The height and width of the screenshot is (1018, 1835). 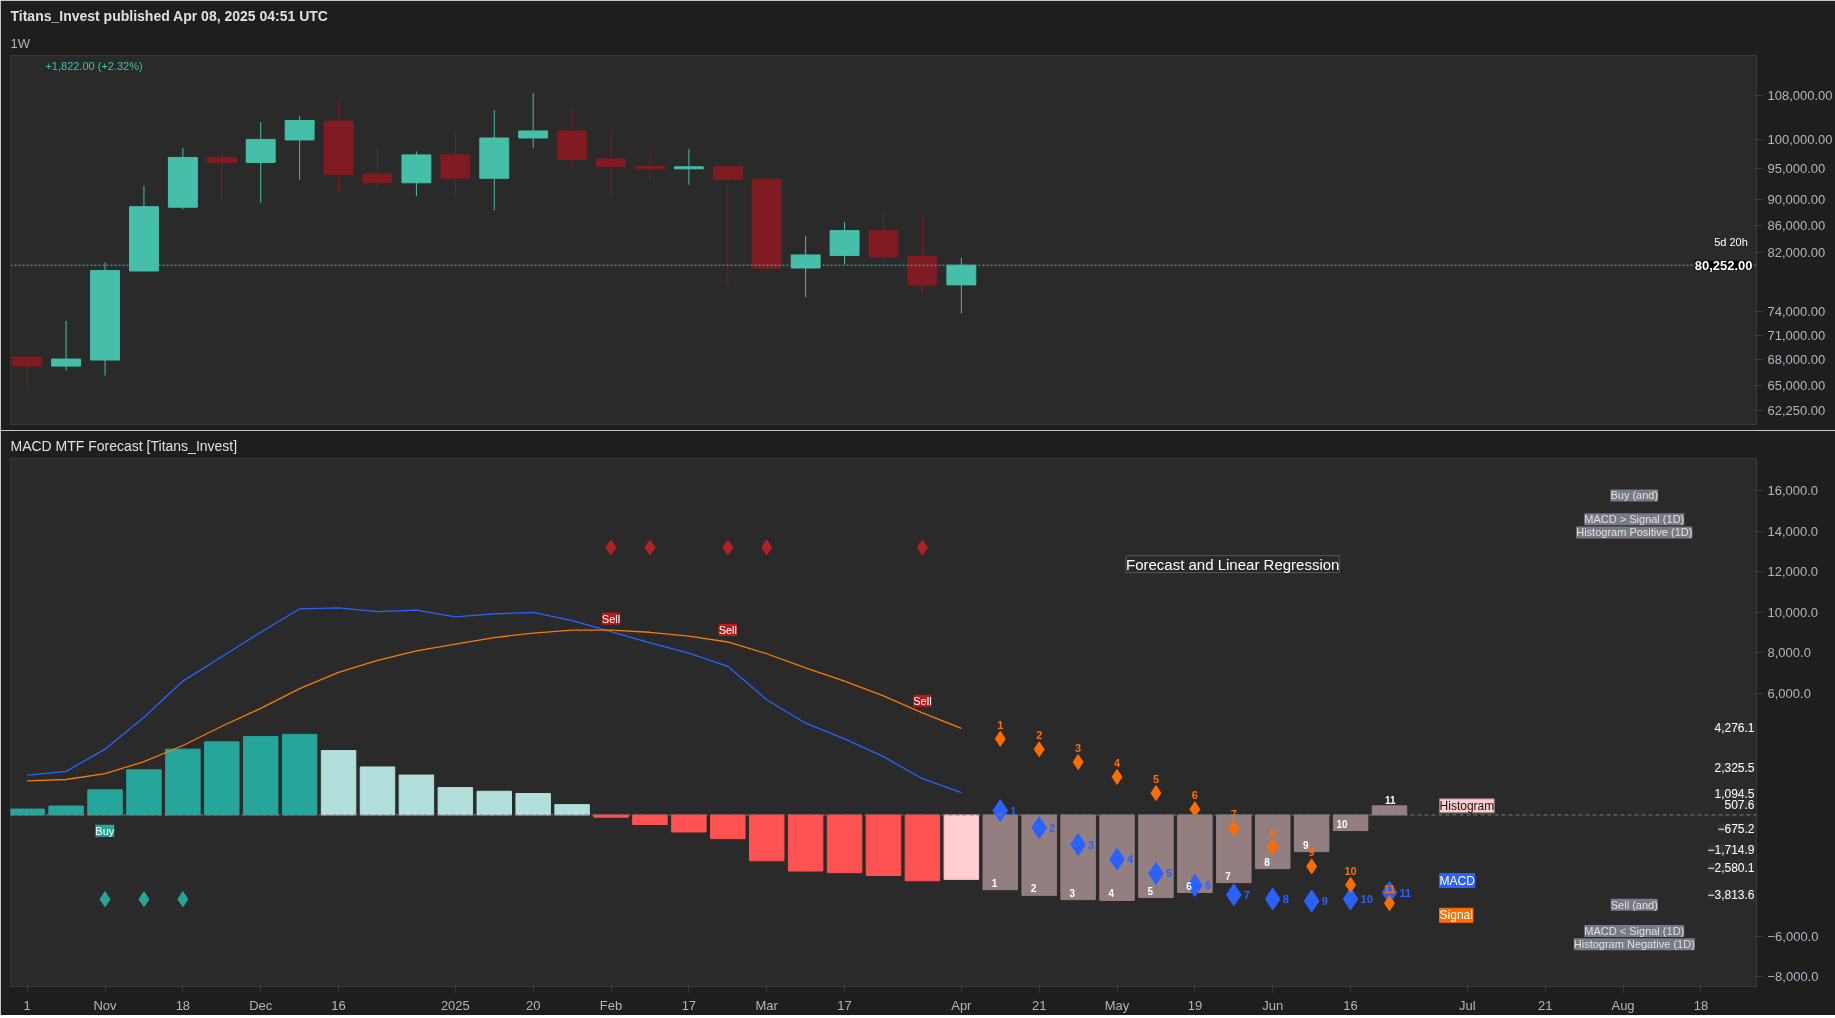 What do you see at coordinates (1457, 880) in the screenshot?
I see `text: MACD` at bounding box center [1457, 880].